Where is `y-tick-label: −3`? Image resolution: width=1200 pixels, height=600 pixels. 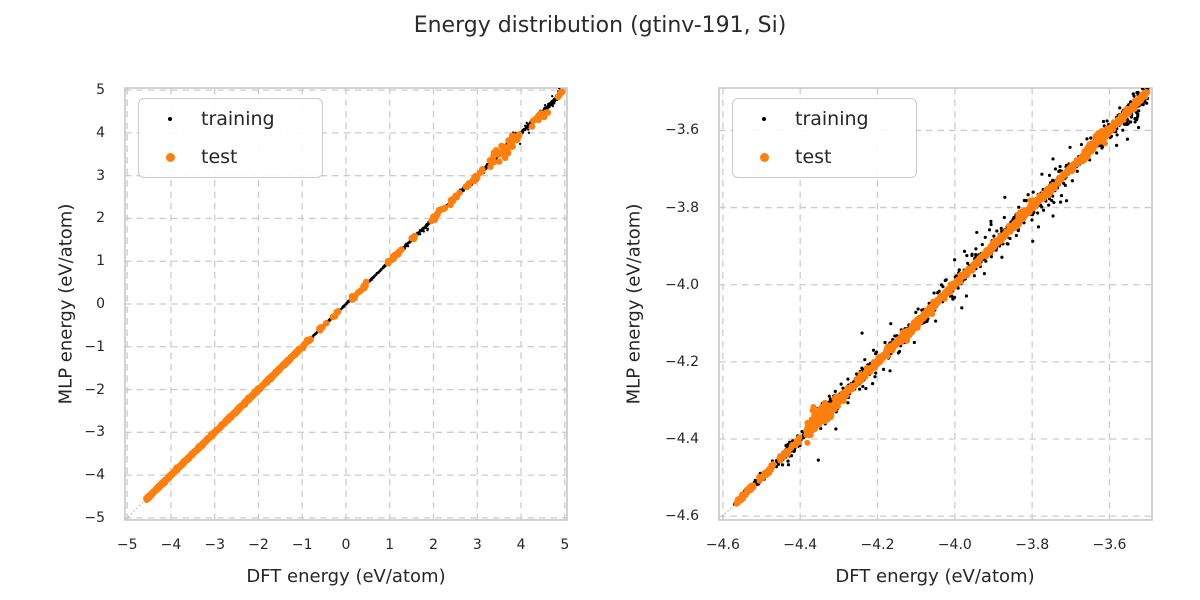 y-tick-label: −3 is located at coordinates (94, 432).